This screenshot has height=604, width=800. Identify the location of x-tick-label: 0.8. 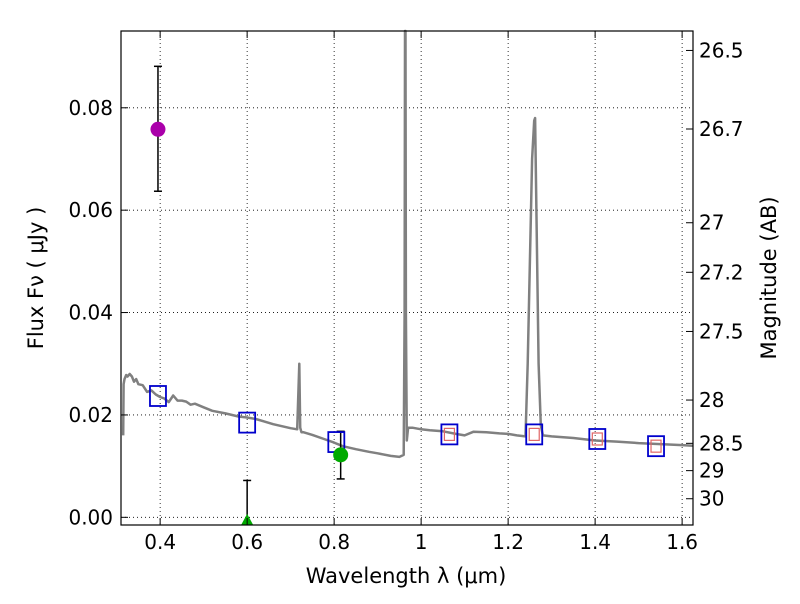
(334, 542).